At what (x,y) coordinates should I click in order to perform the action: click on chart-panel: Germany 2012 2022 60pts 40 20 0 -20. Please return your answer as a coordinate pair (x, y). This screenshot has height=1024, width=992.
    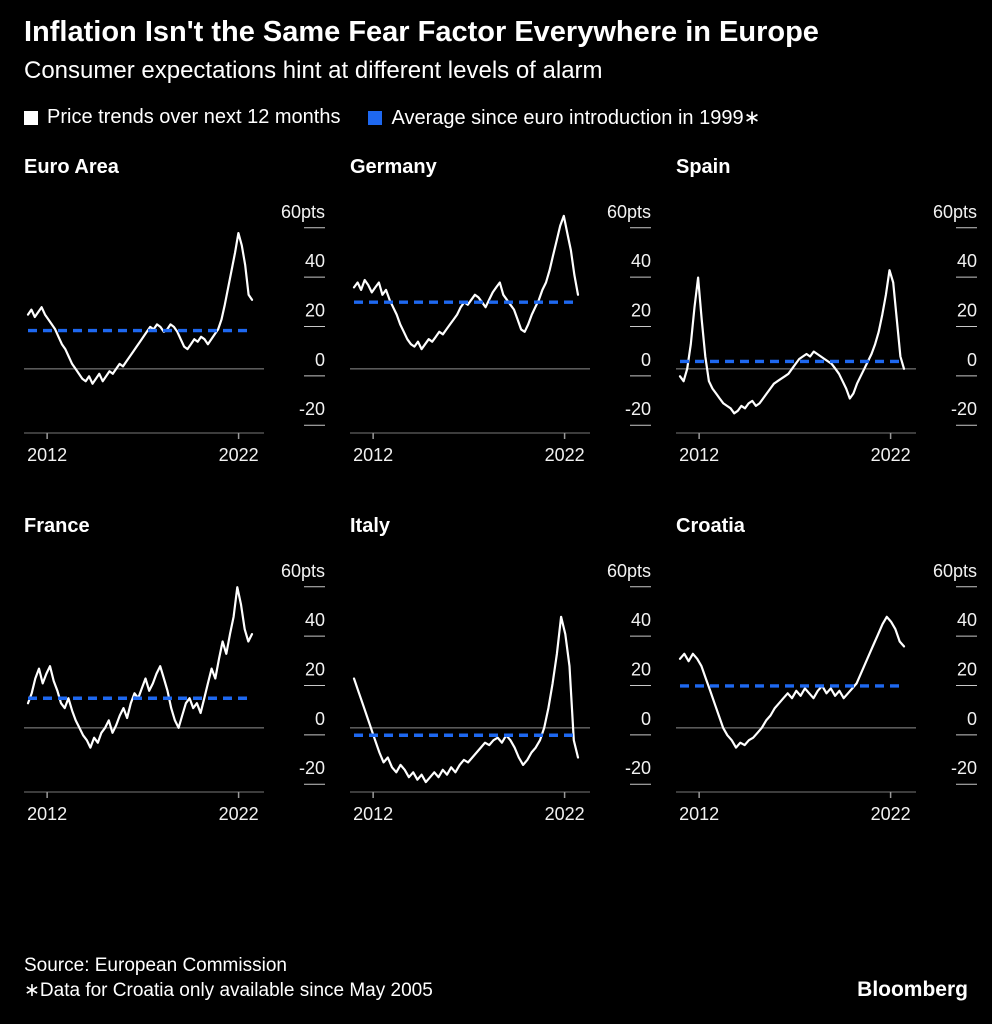
    Looking at the image, I should click on (502, 312).